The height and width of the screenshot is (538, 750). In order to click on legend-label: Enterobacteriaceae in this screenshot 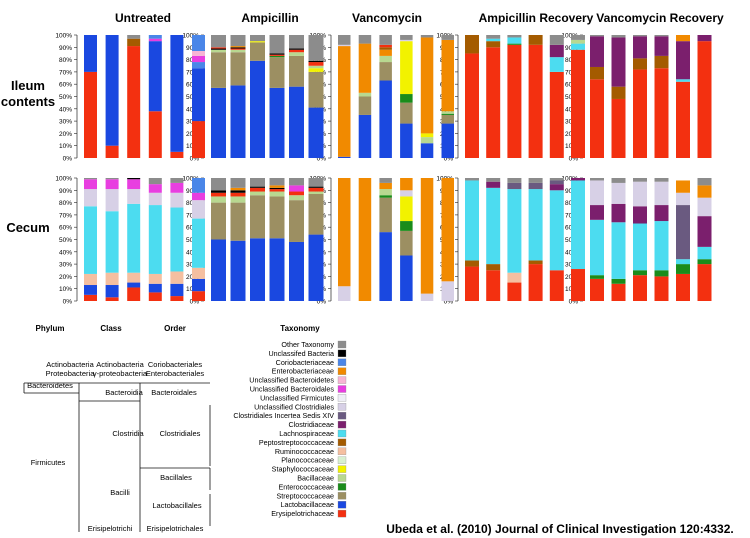, I will do `click(303, 371)`.